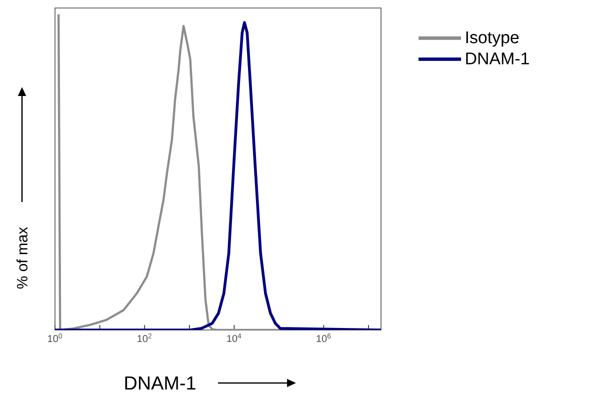  I want to click on x-axis-title: DNAM-1, so click(160, 383).